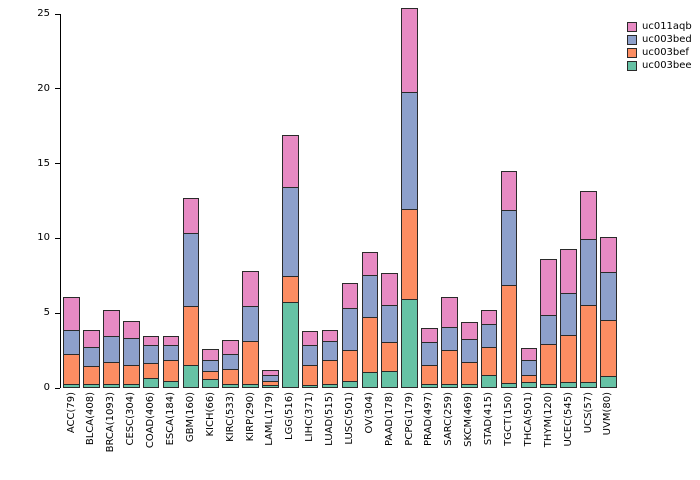 The width and height of the screenshot is (700, 480). Describe the element at coordinates (349, 418) in the screenshot. I see `x-axis-label: LUSC(501)` at that location.